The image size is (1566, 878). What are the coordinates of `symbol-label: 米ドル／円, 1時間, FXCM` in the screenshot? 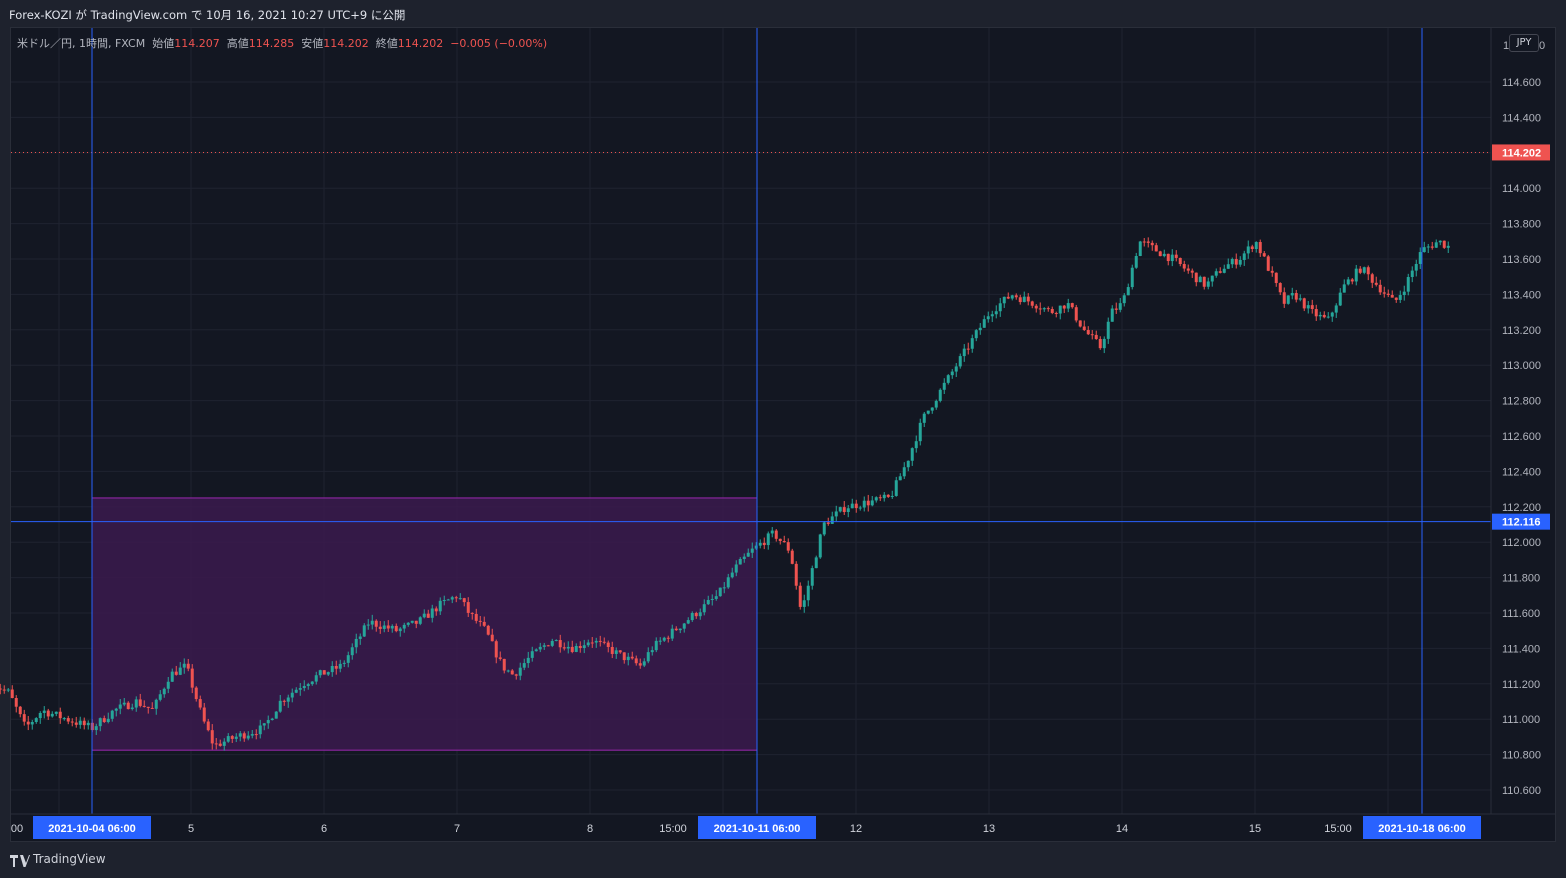 It's located at (81, 43).